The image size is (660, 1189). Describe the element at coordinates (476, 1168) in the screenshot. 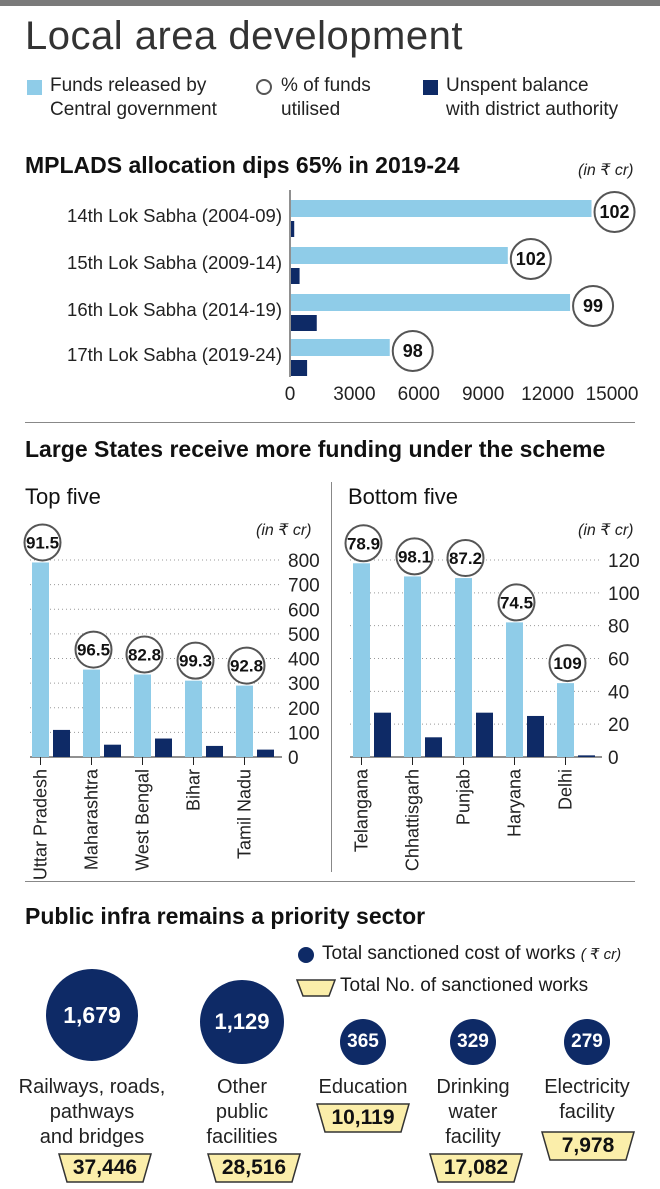

I see `works-tag: 17,082` at that location.